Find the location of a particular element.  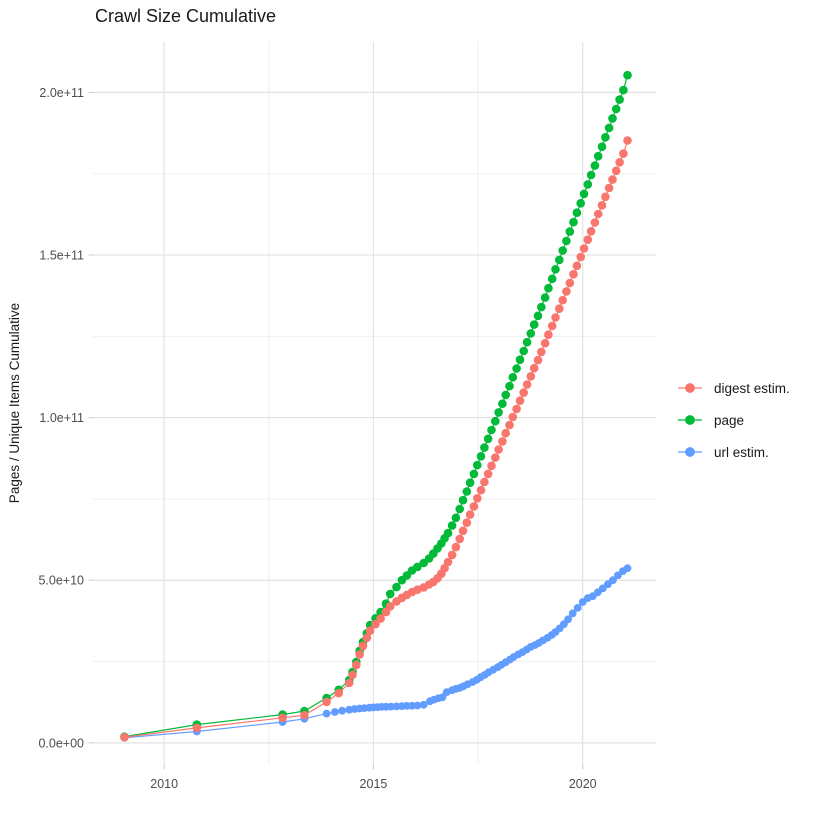

series-line-url-estim is located at coordinates (376, 653).